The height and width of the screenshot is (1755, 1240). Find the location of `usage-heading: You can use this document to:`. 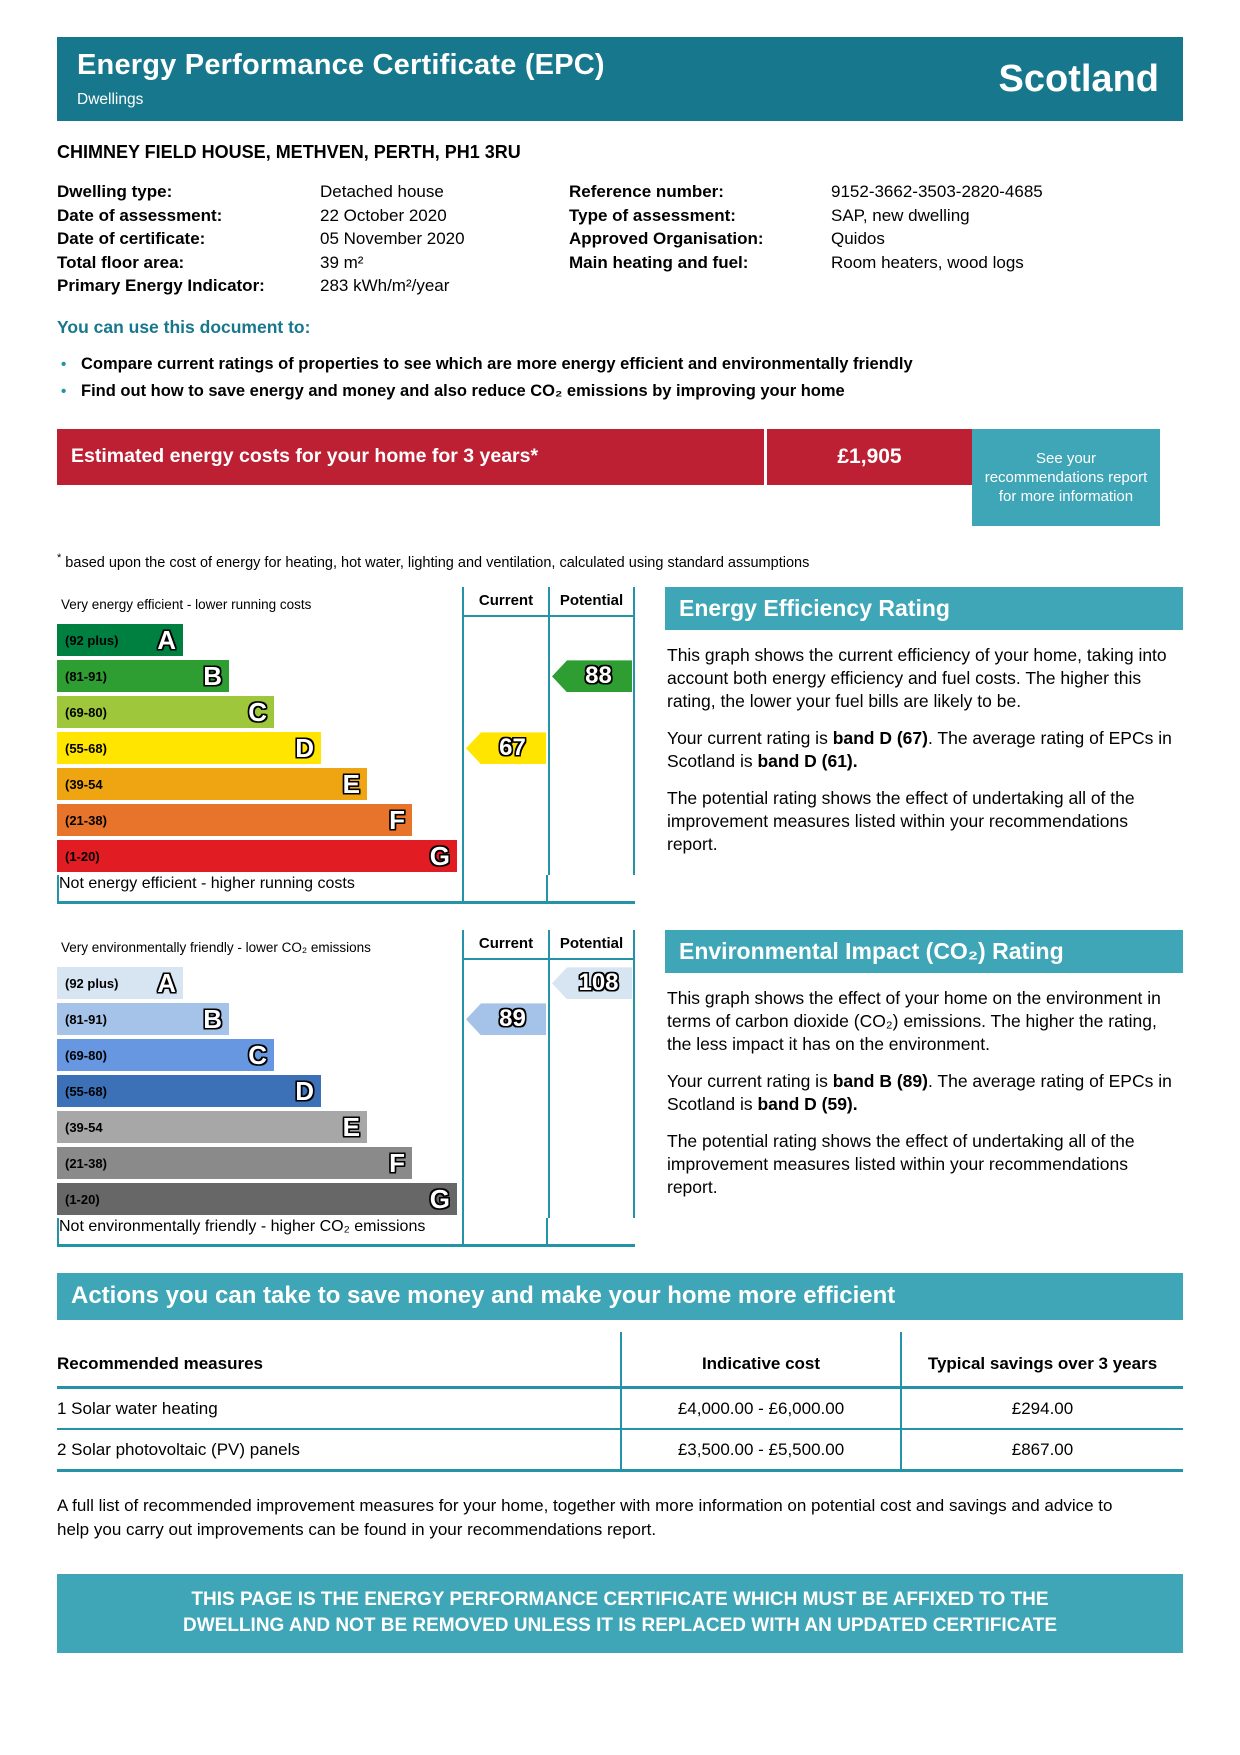

usage-heading: You can use this document to: is located at coordinates (184, 326).